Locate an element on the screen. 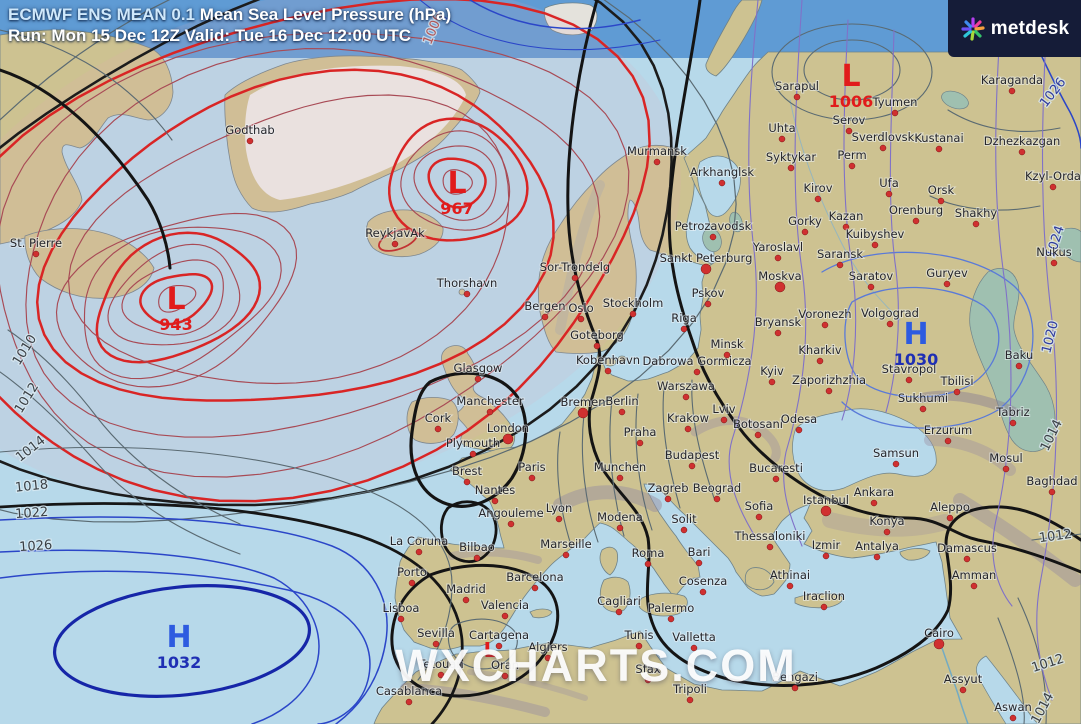 This screenshot has width=1081, height=724. isobar-blue-h1030-group is located at coordinates (927, 340).